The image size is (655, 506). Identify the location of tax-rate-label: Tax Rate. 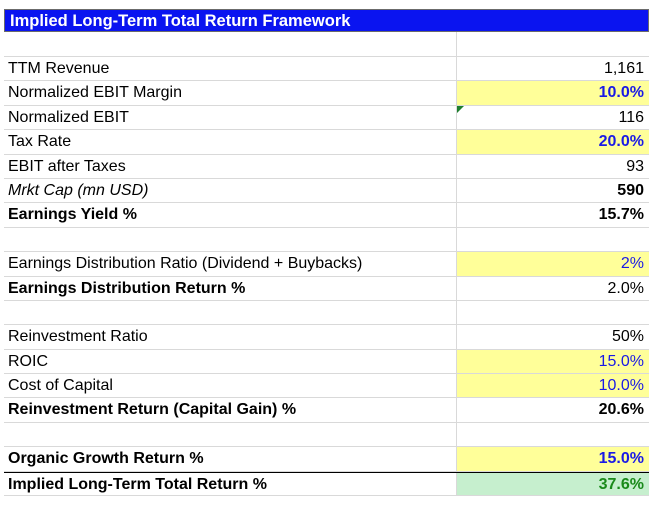
(230, 142).